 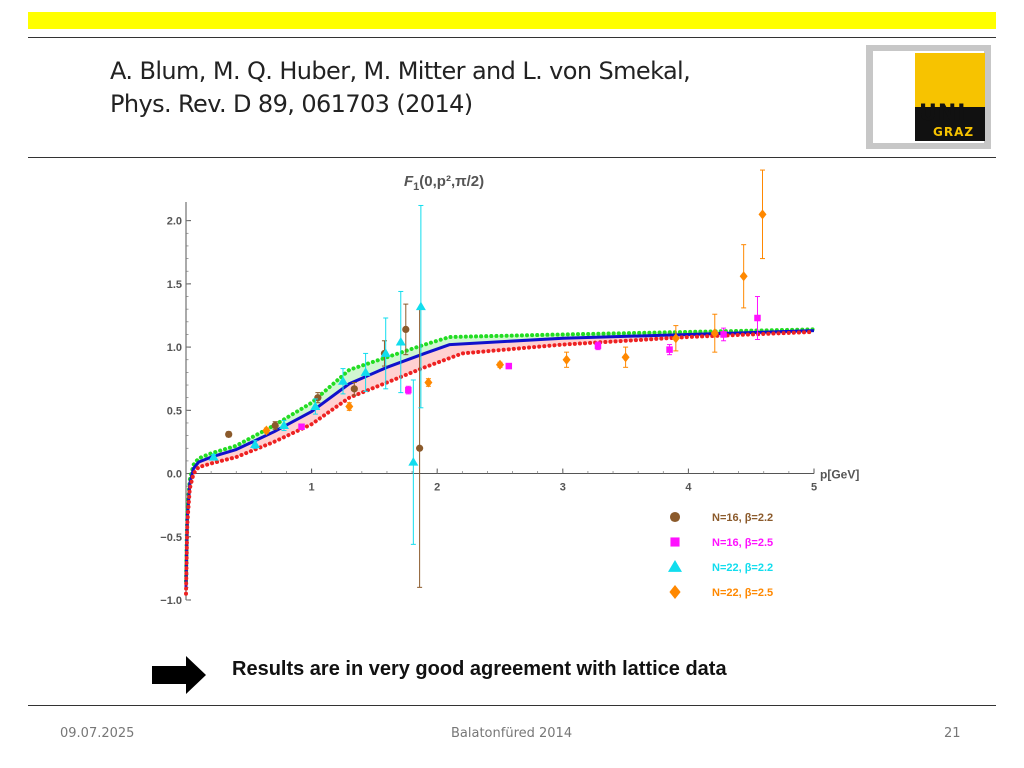 What do you see at coordinates (174, 411) in the screenshot?
I see `y-tick-label: 0.5` at bounding box center [174, 411].